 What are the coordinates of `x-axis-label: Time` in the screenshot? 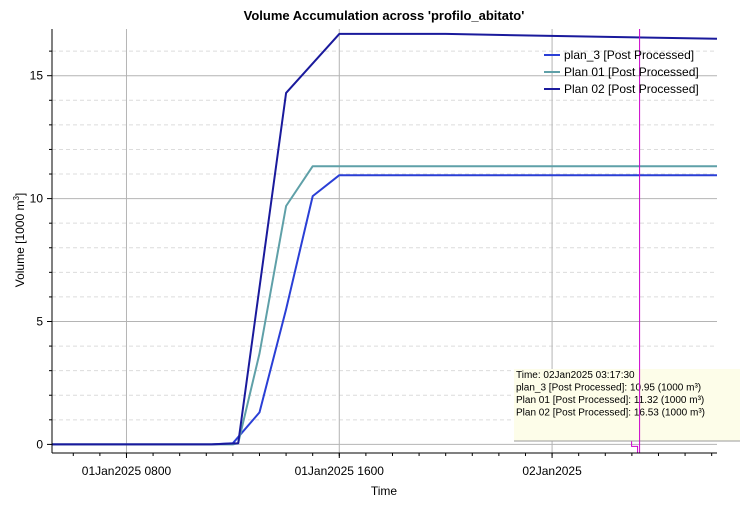 It's located at (384, 491).